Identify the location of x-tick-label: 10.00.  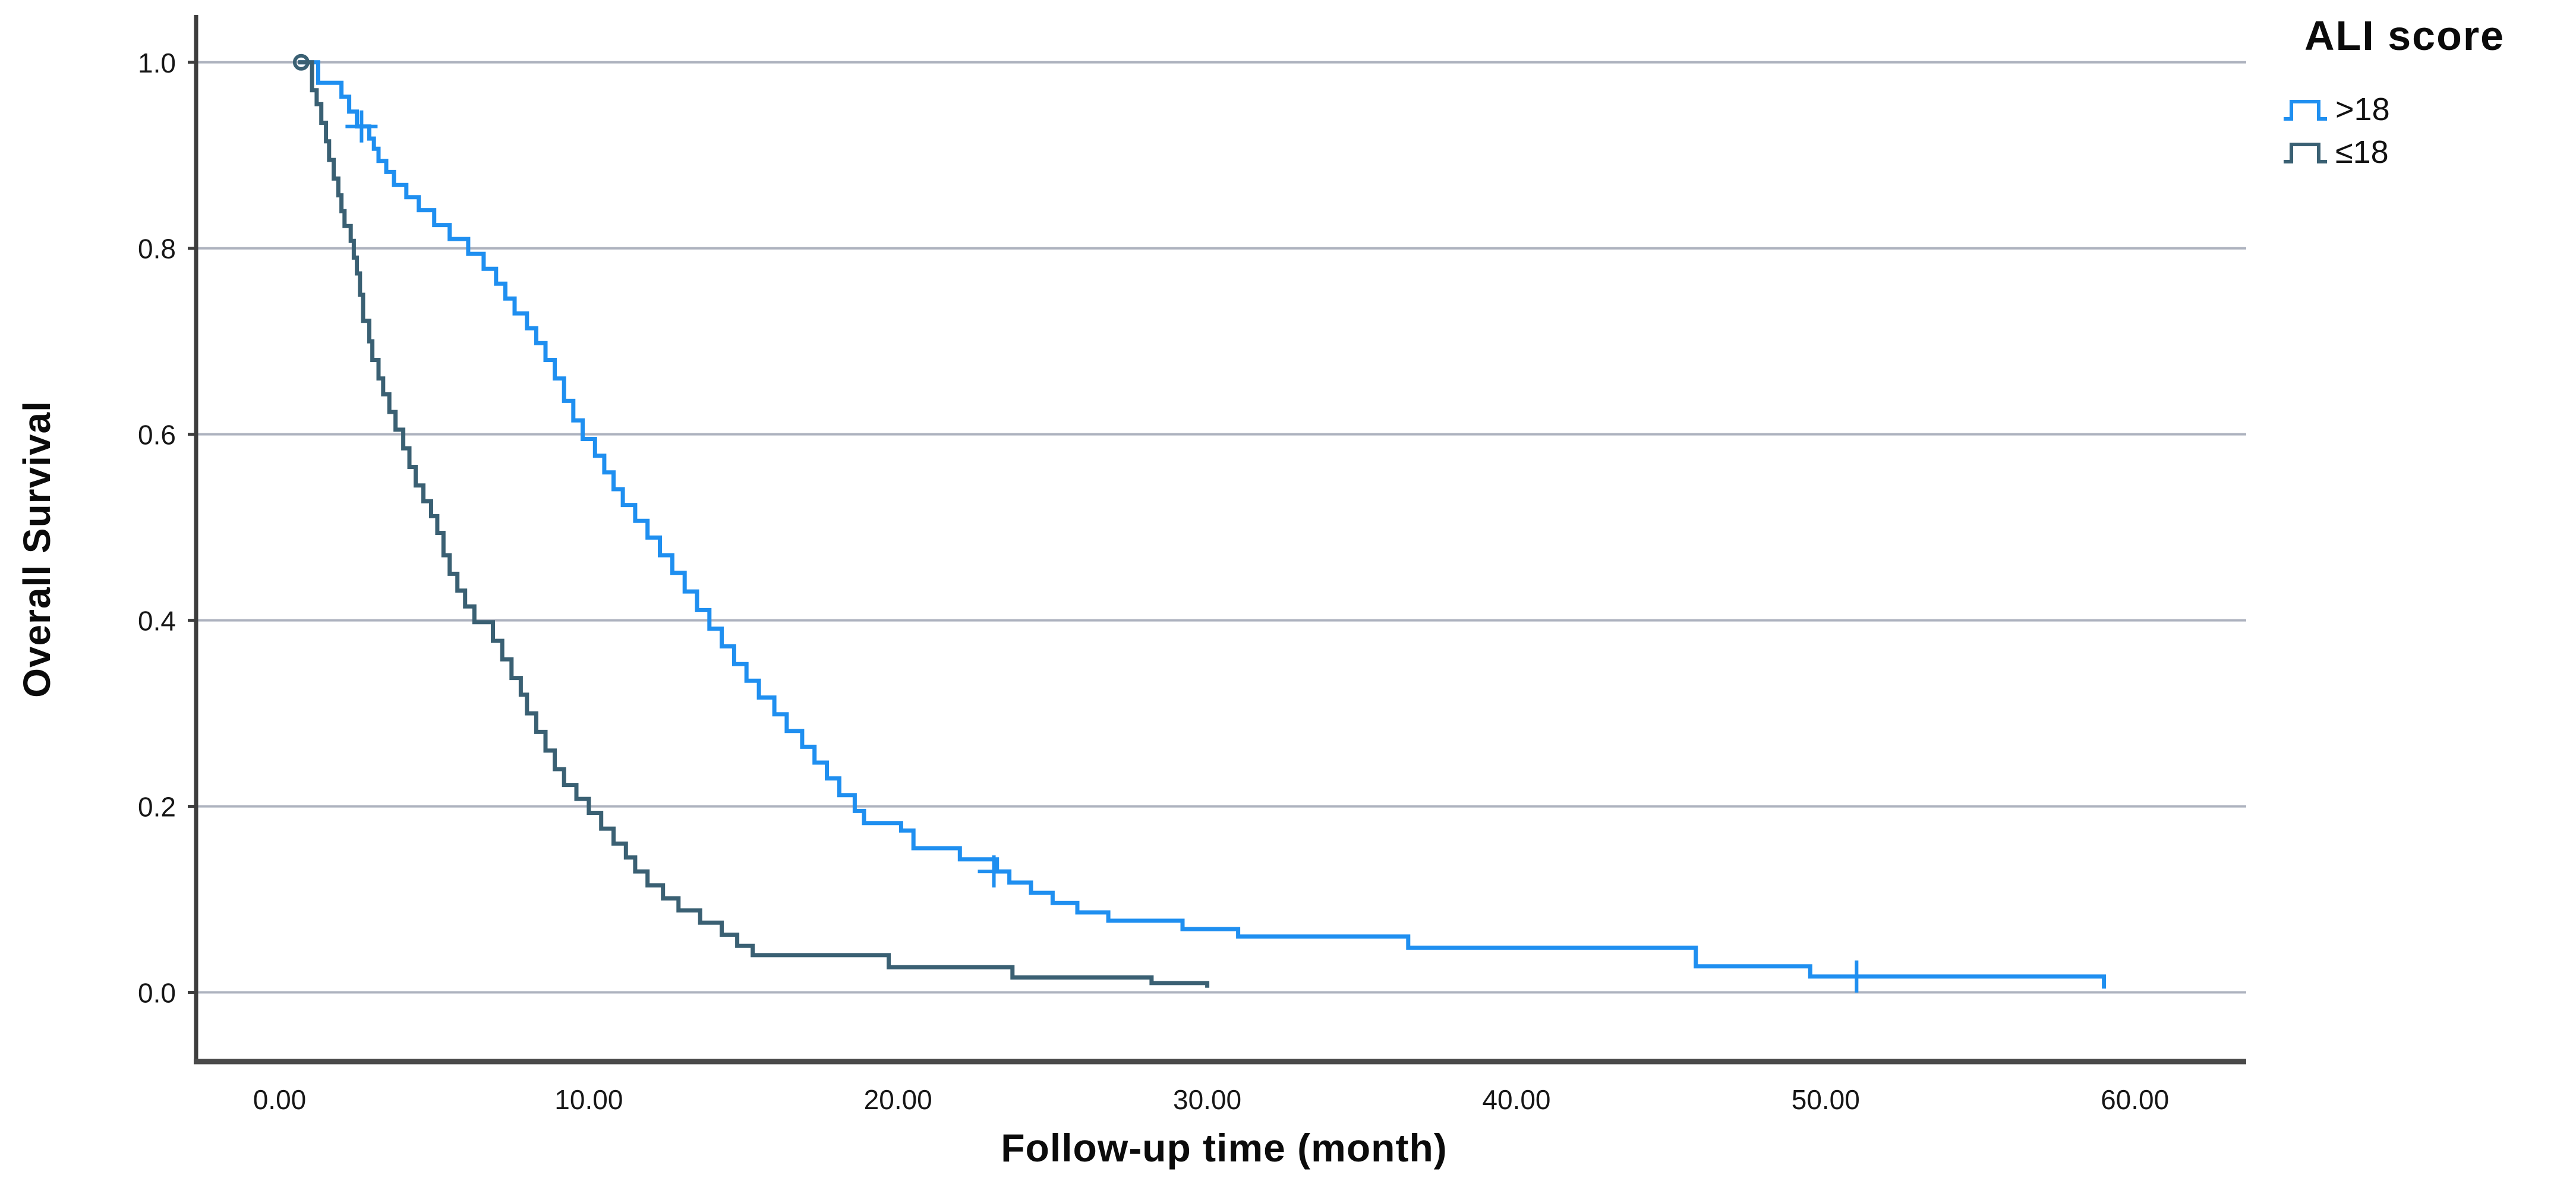
(588, 1099).